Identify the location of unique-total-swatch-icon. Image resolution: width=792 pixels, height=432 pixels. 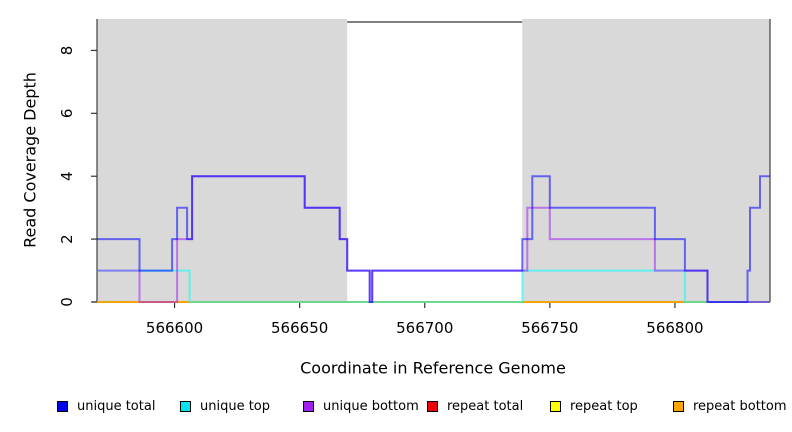
(62, 406).